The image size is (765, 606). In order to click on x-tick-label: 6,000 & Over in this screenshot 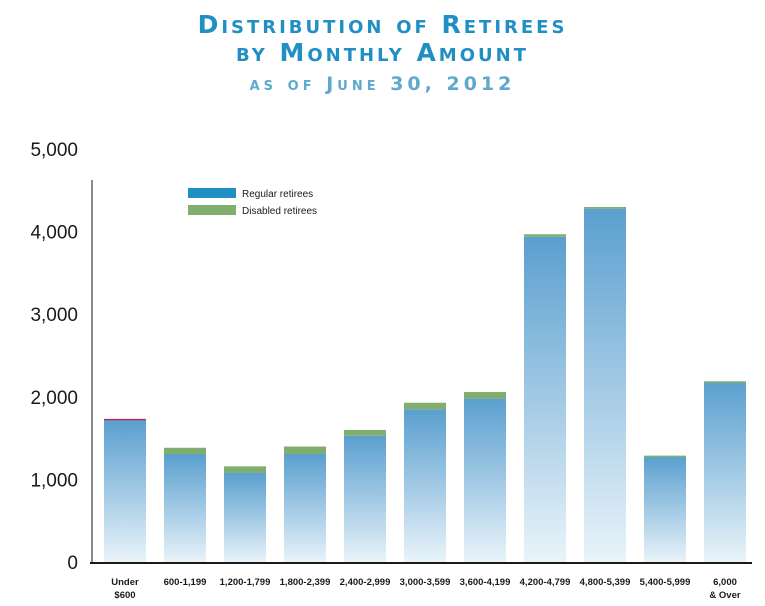, I will do `click(724, 589)`.